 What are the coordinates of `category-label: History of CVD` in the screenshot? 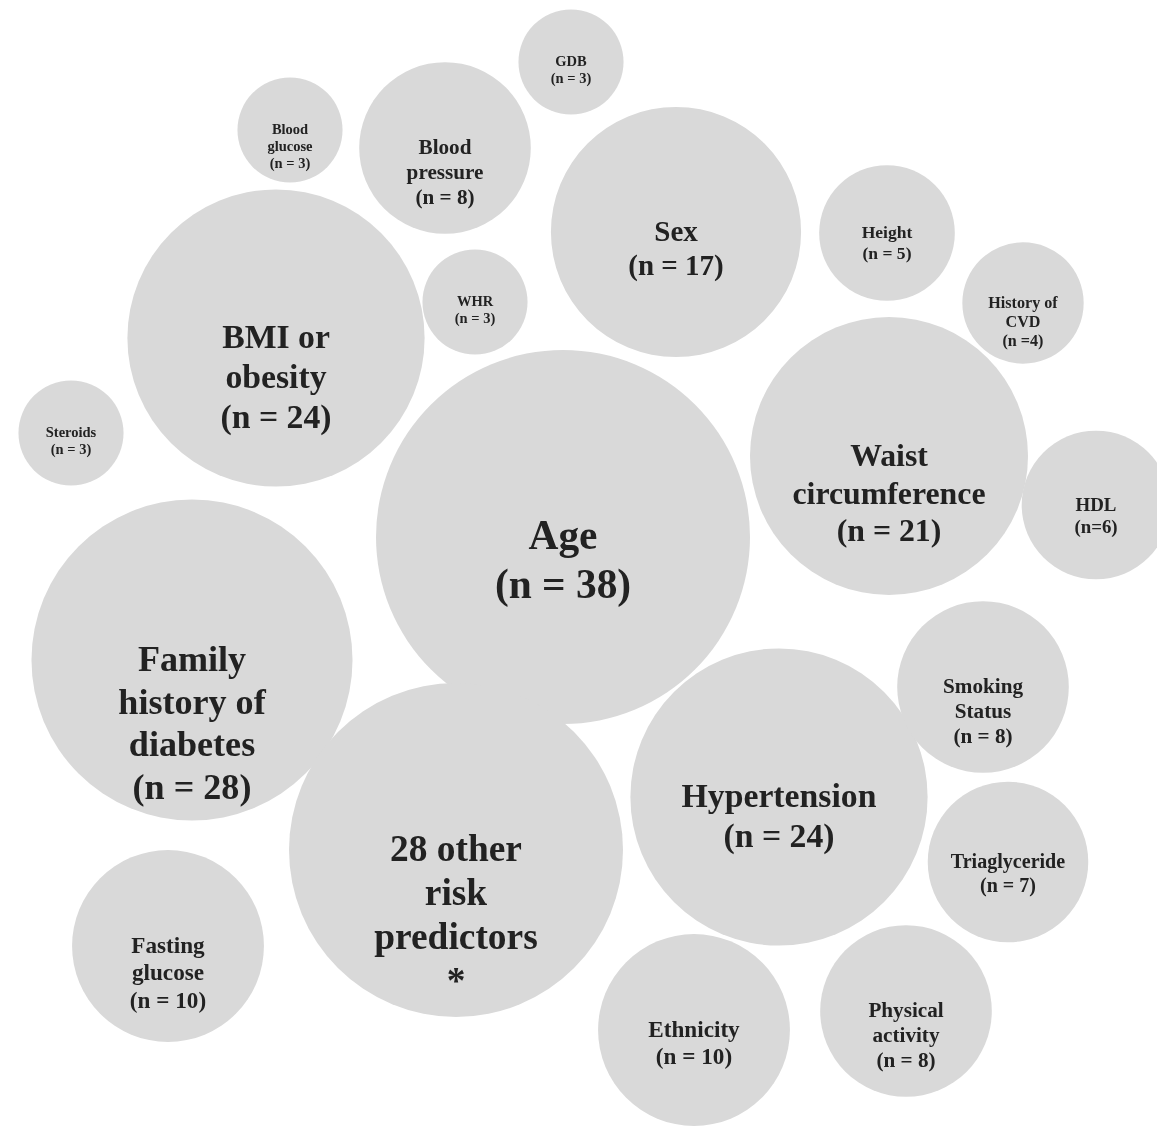 It's located at (1023, 312).